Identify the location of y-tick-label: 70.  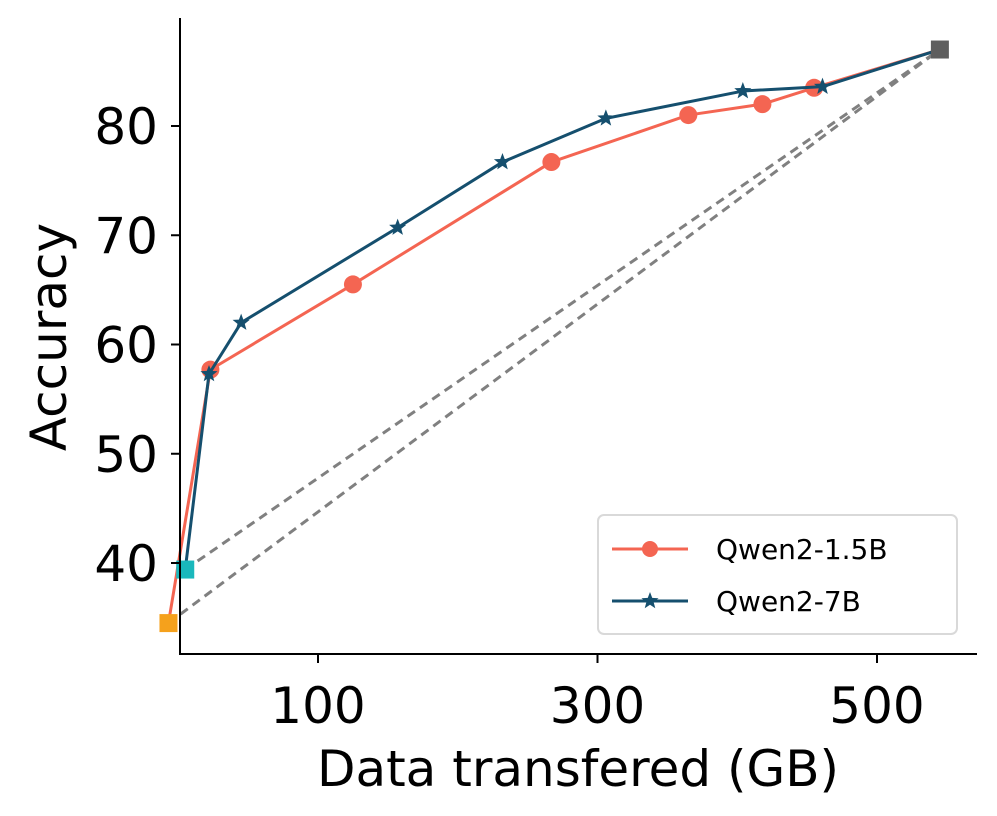
(126, 236).